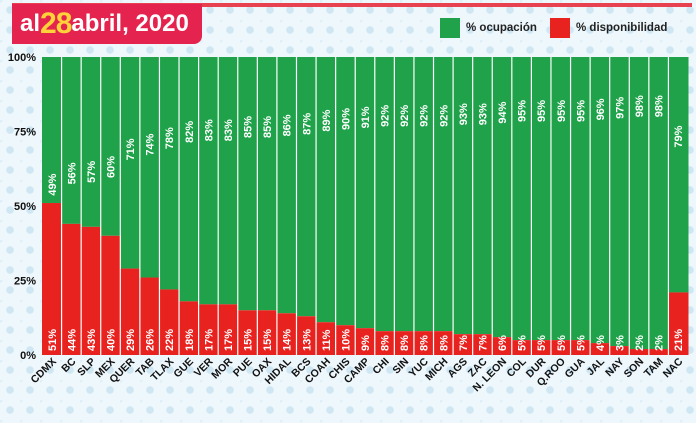 Image resolution: width=696 pixels, height=423 pixels. I want to click on value-label-disponibilidad-20: 8%, so click(444, 343).